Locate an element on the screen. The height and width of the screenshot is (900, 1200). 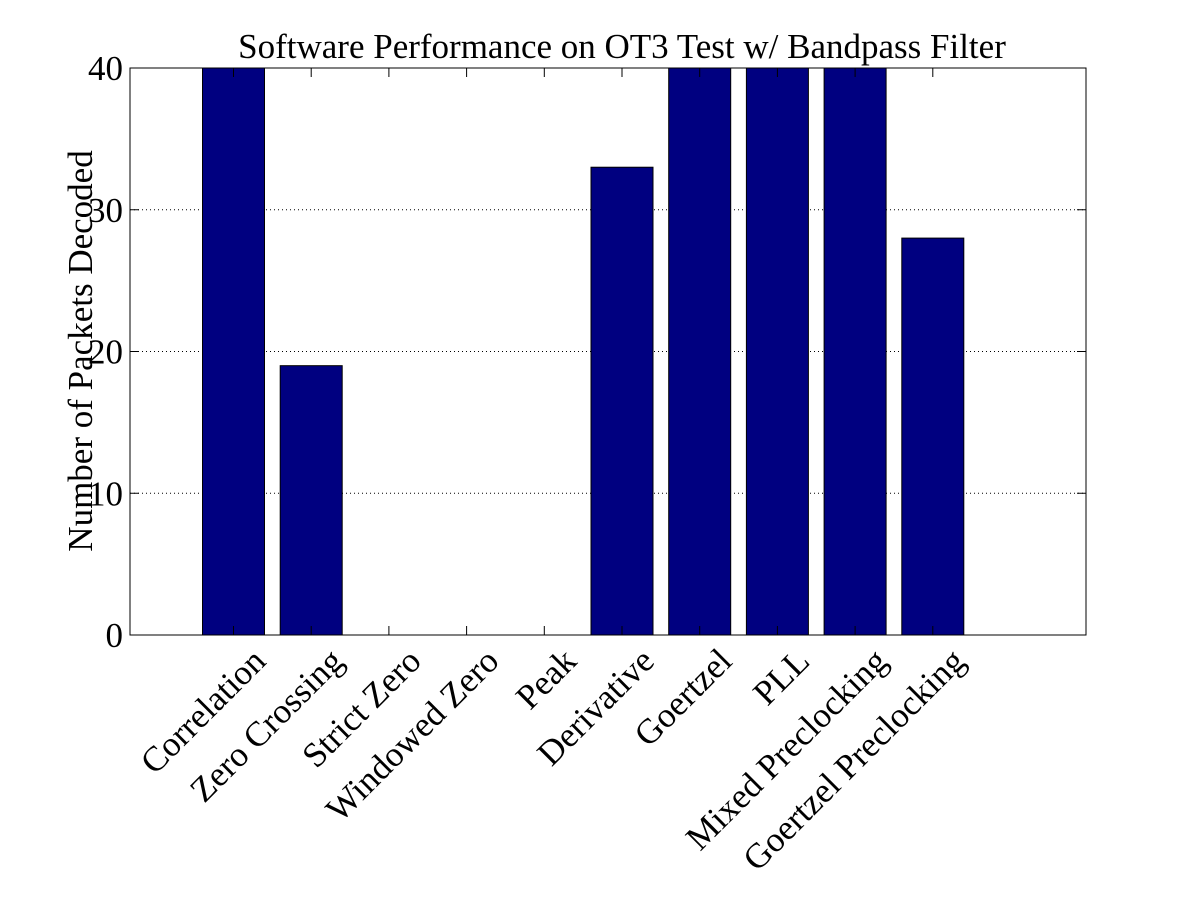
y-tick-label: 40 is located at coordinates (105, 68).